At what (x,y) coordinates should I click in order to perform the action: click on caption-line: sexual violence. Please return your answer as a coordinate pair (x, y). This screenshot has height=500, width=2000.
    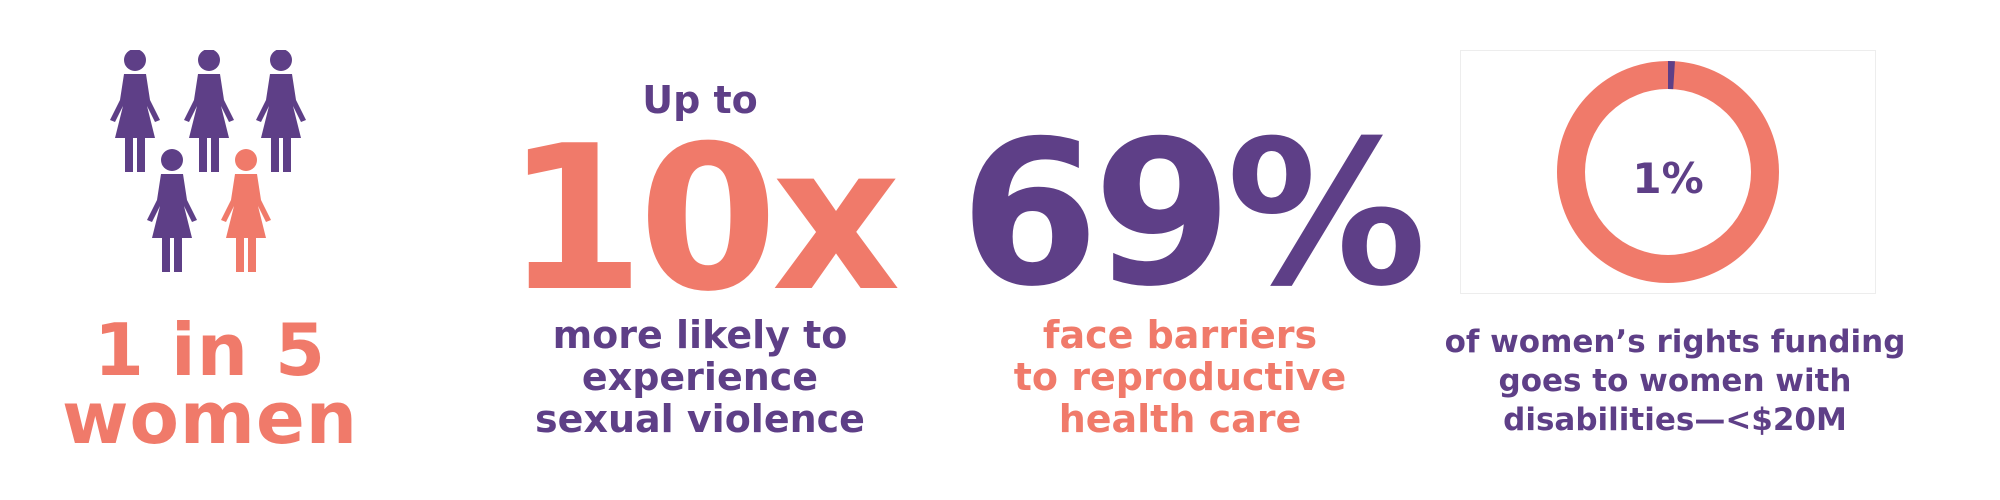
    Looking at the image, I should click on (700, 419).